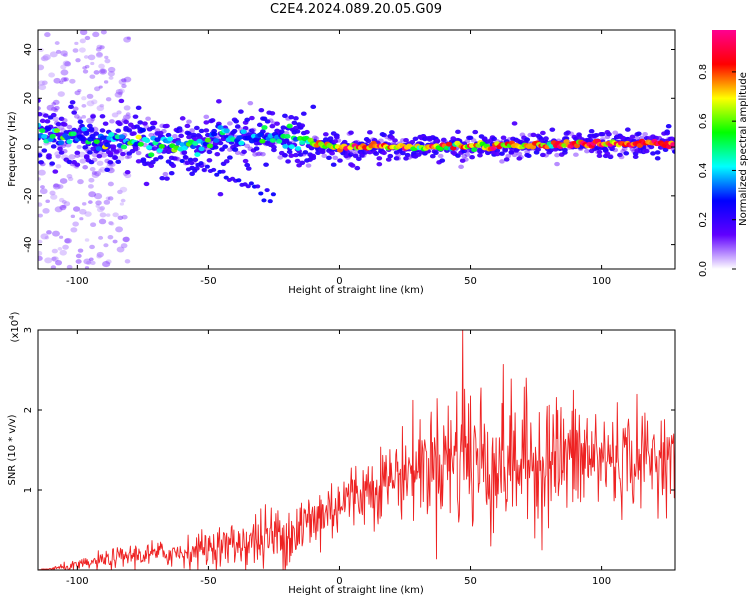 This screenshot has height=600, width=750. Describe the element at coordinates (14, 326) in the screenshot. I see `snr-y-multiplier: (x104)` at that location.